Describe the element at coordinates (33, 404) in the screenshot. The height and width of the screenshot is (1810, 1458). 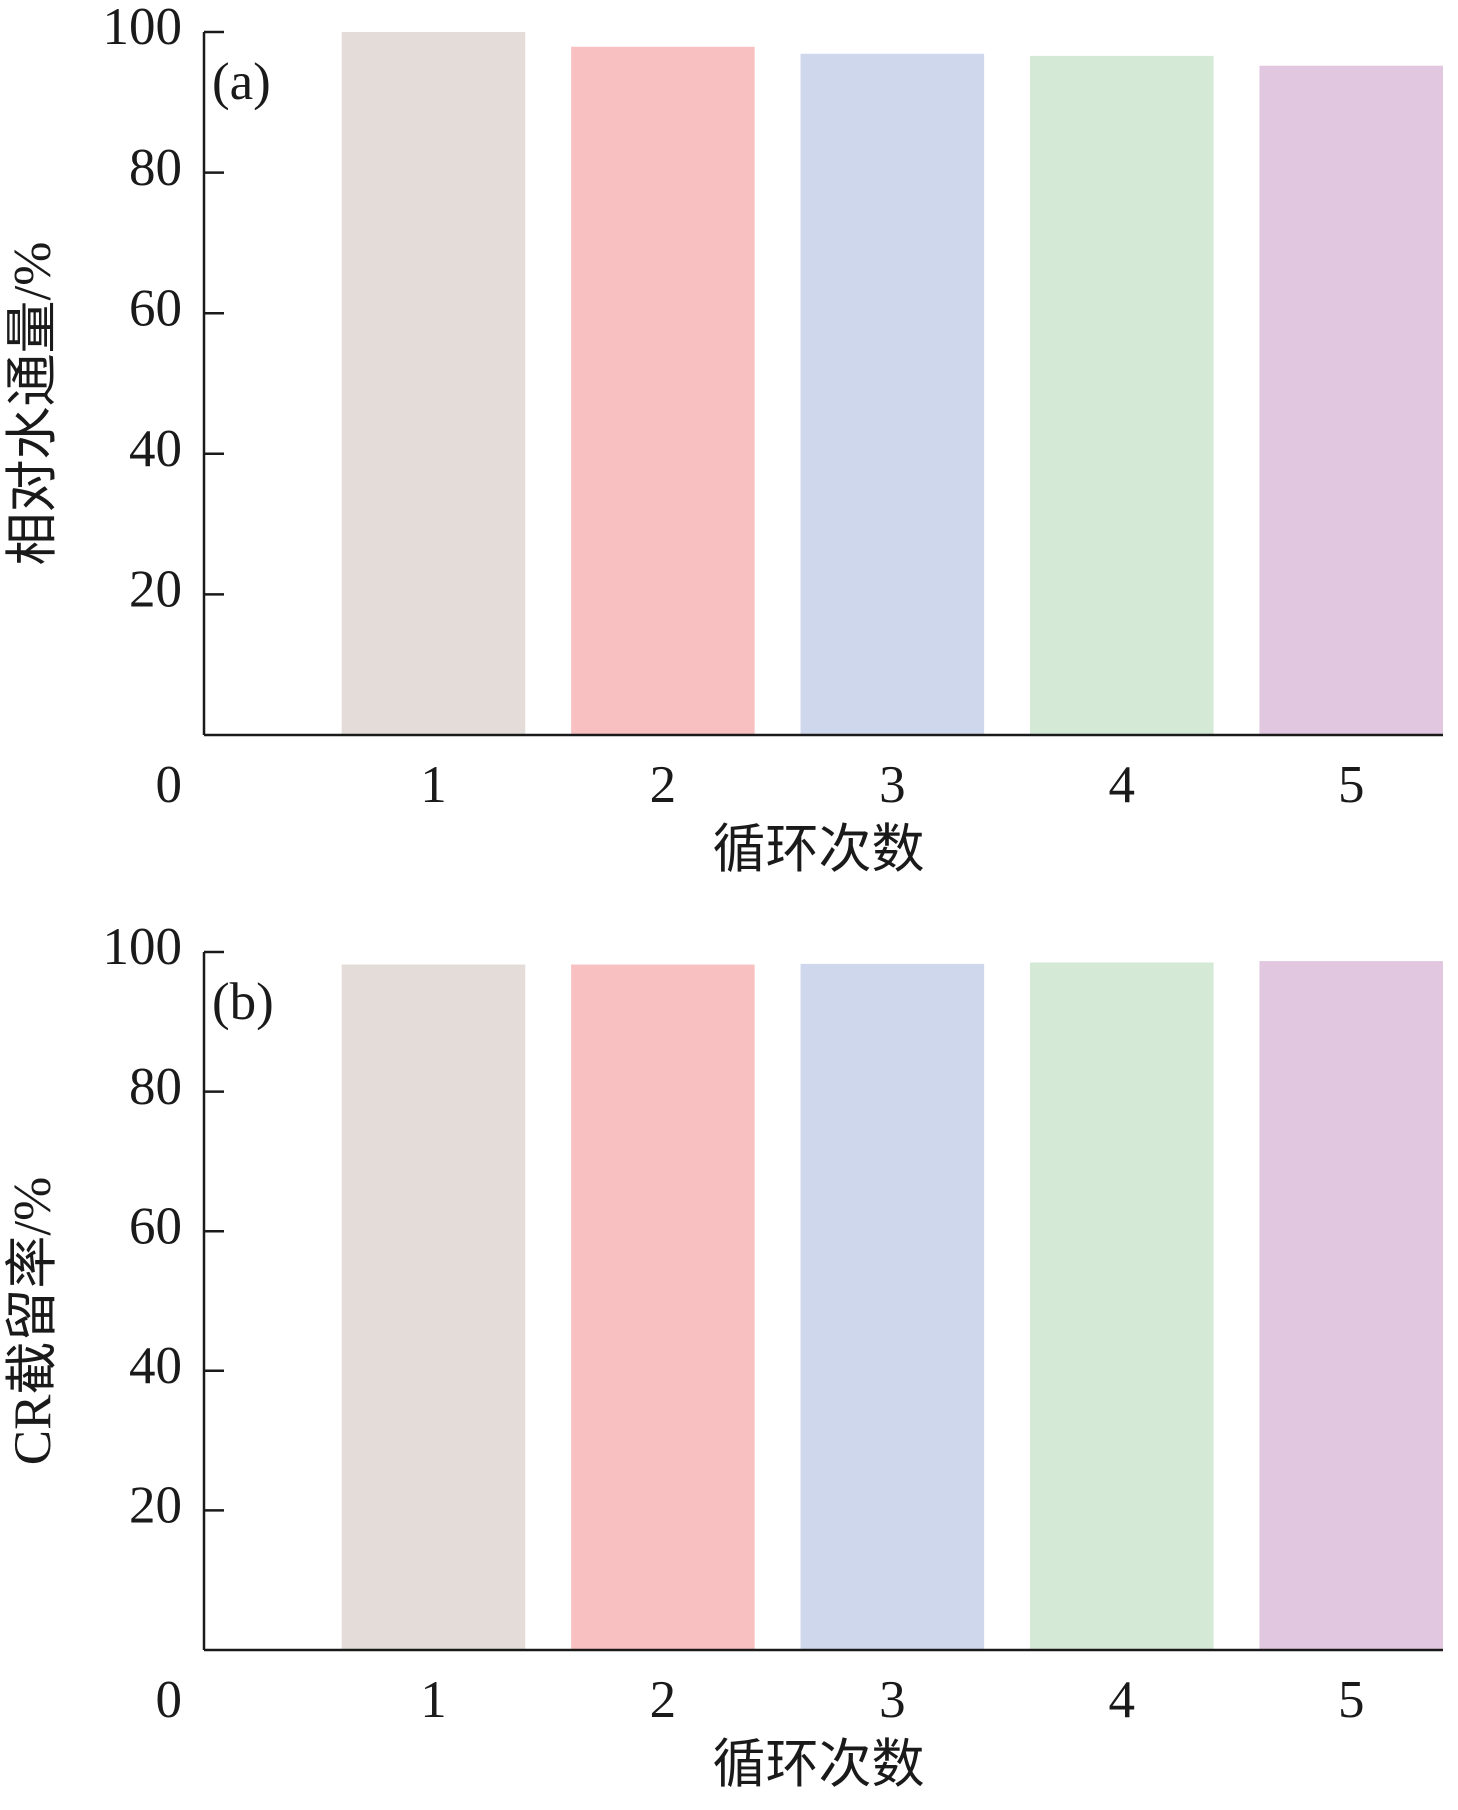
I see `y-axis-title: 相对水通量/%` at that location.